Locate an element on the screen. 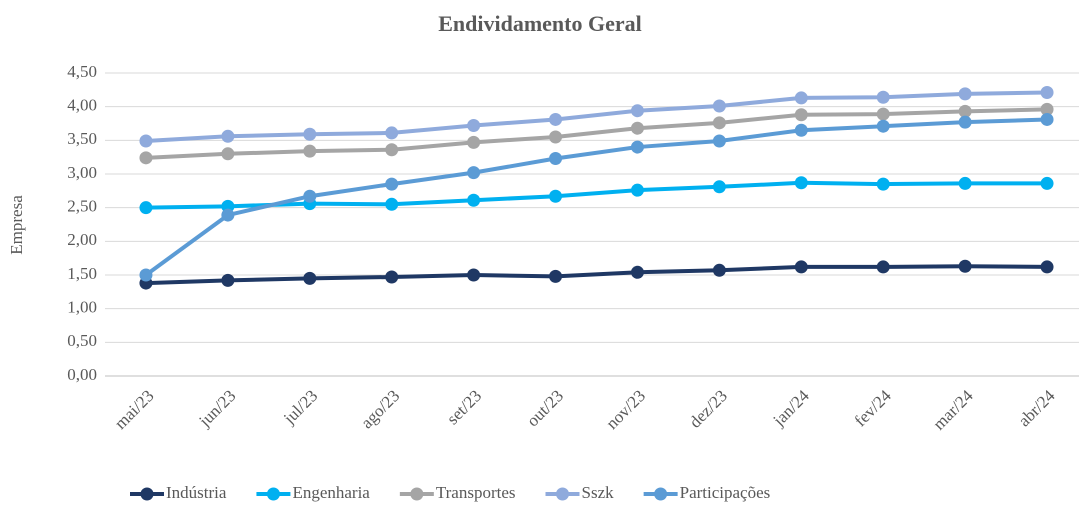  y-tick-label: 3,00 is located at coordinates (82, 172).